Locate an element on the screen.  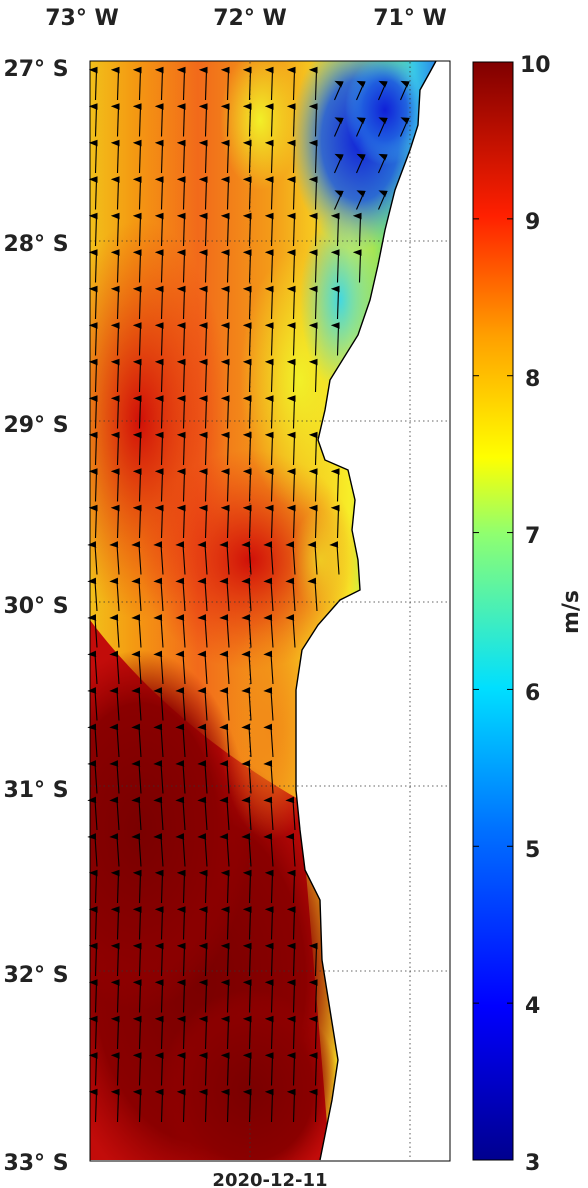
colorbar-tick-label: 5 is located at coordinates (532, 850).